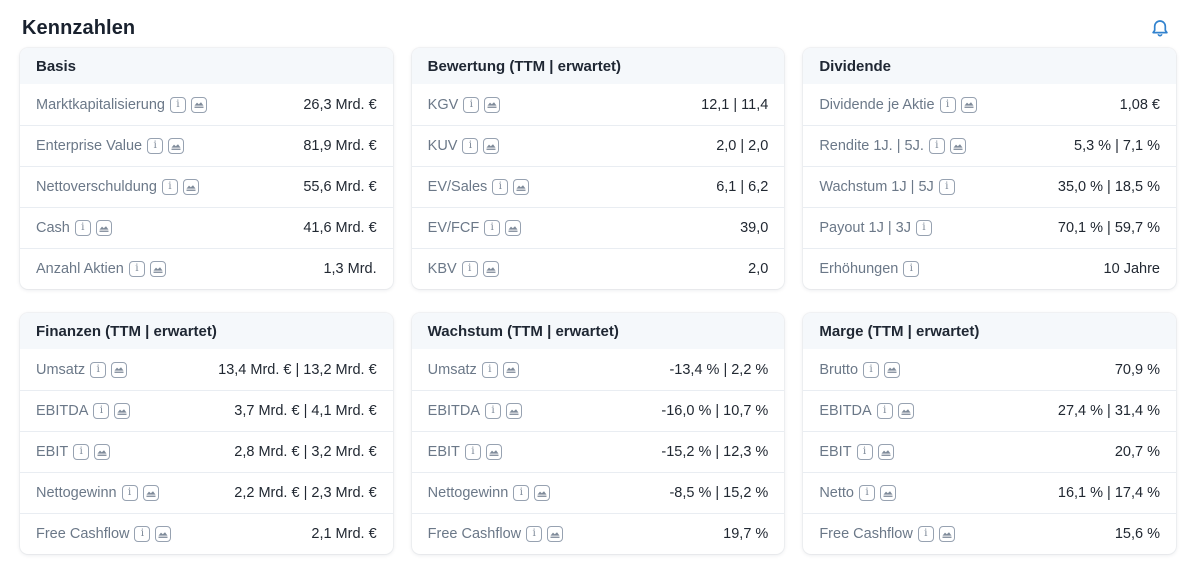 Image resolution: width=1202 pixels, height=564 pixels. What do you see at coordinates (989, 186) in the screenshot?
I see `metric-row: Wachstum 1J | 5J i 35,0 % | 18,5 %` at bounding box center [989, 186].